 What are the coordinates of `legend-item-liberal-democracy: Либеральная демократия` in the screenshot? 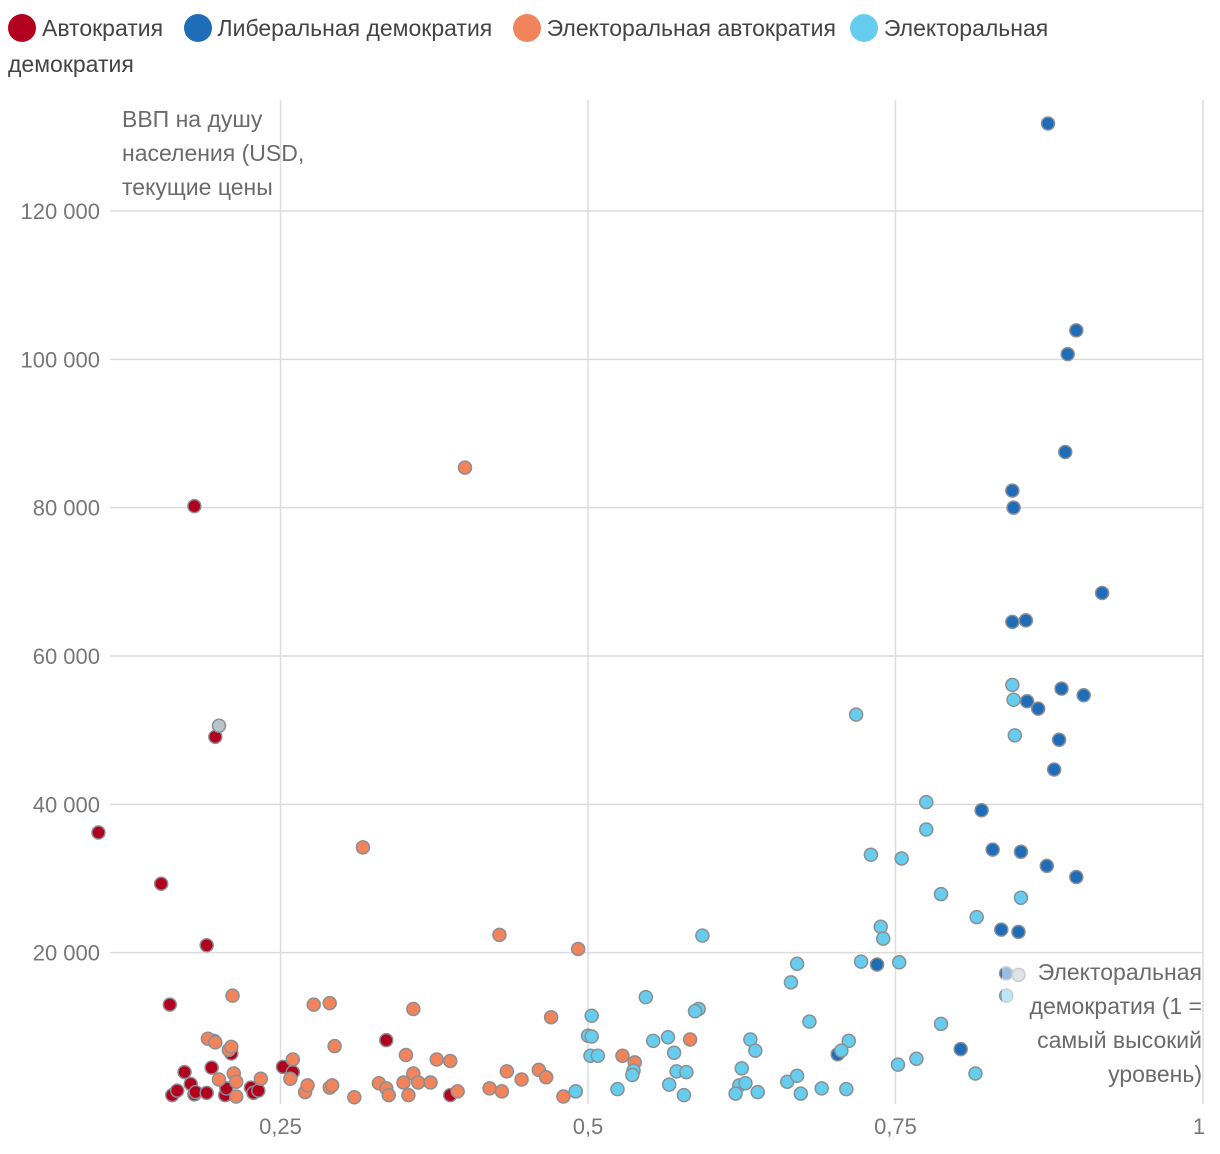 It's located at (337, 28).